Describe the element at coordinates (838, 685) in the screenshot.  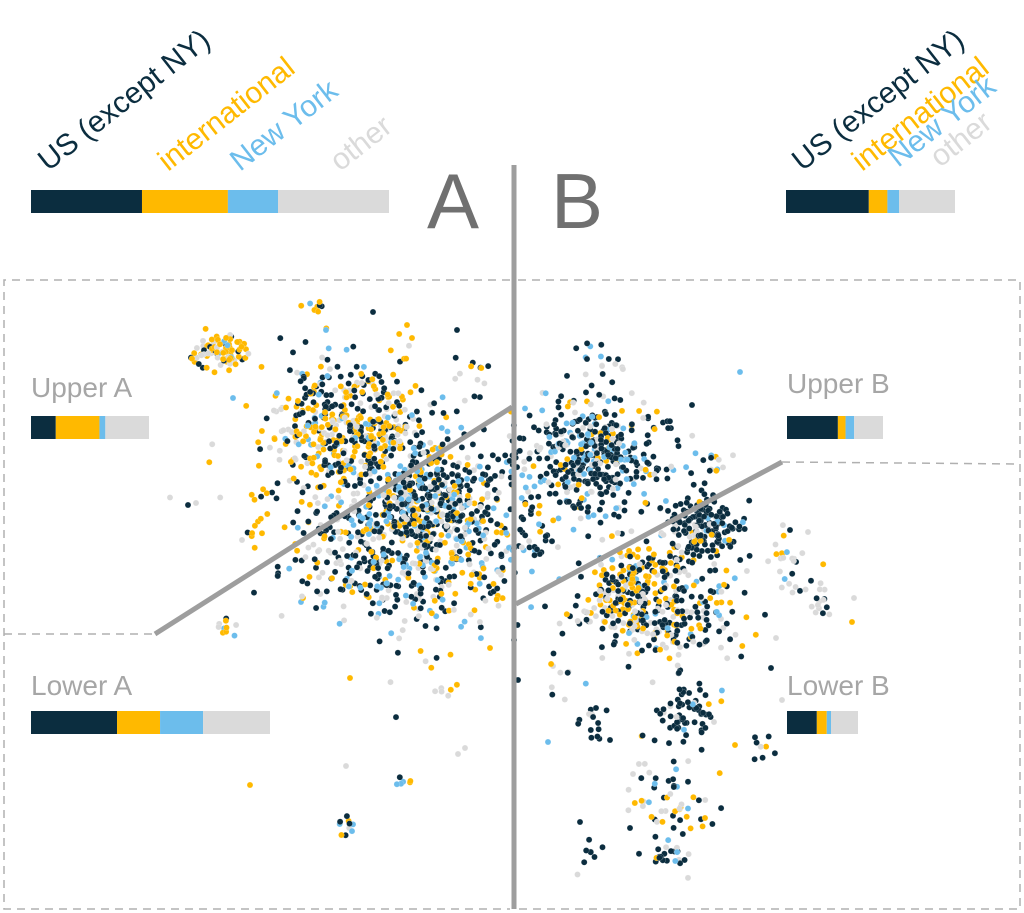
I see `lower-b-label: Lower B` at that location.